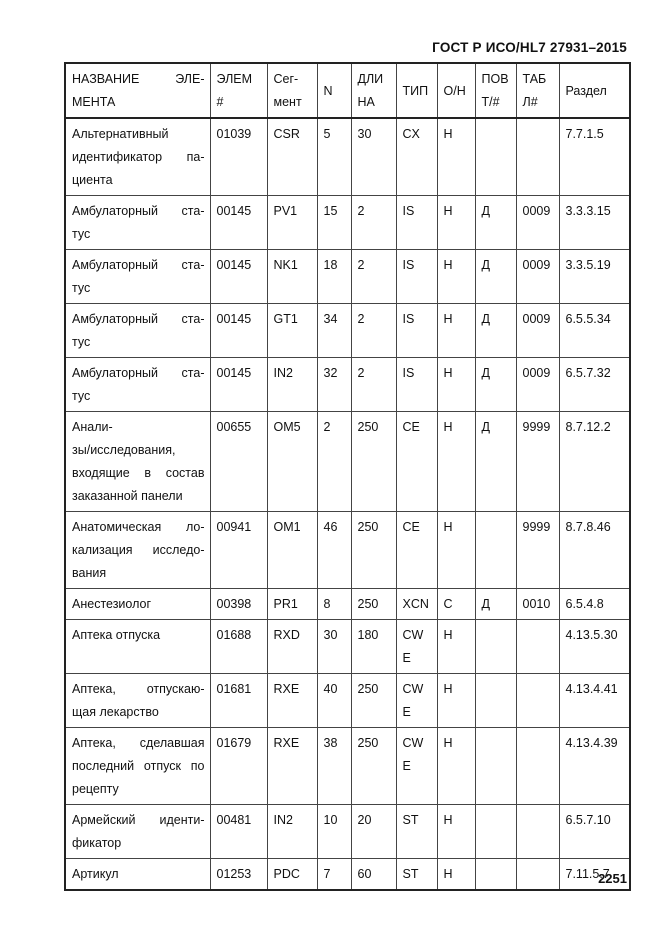 The height and width of the screenshot is (935, 661). Describe the element at coordinates (373, 874) in the screenshot. I see `length-cell: 60` at that location.